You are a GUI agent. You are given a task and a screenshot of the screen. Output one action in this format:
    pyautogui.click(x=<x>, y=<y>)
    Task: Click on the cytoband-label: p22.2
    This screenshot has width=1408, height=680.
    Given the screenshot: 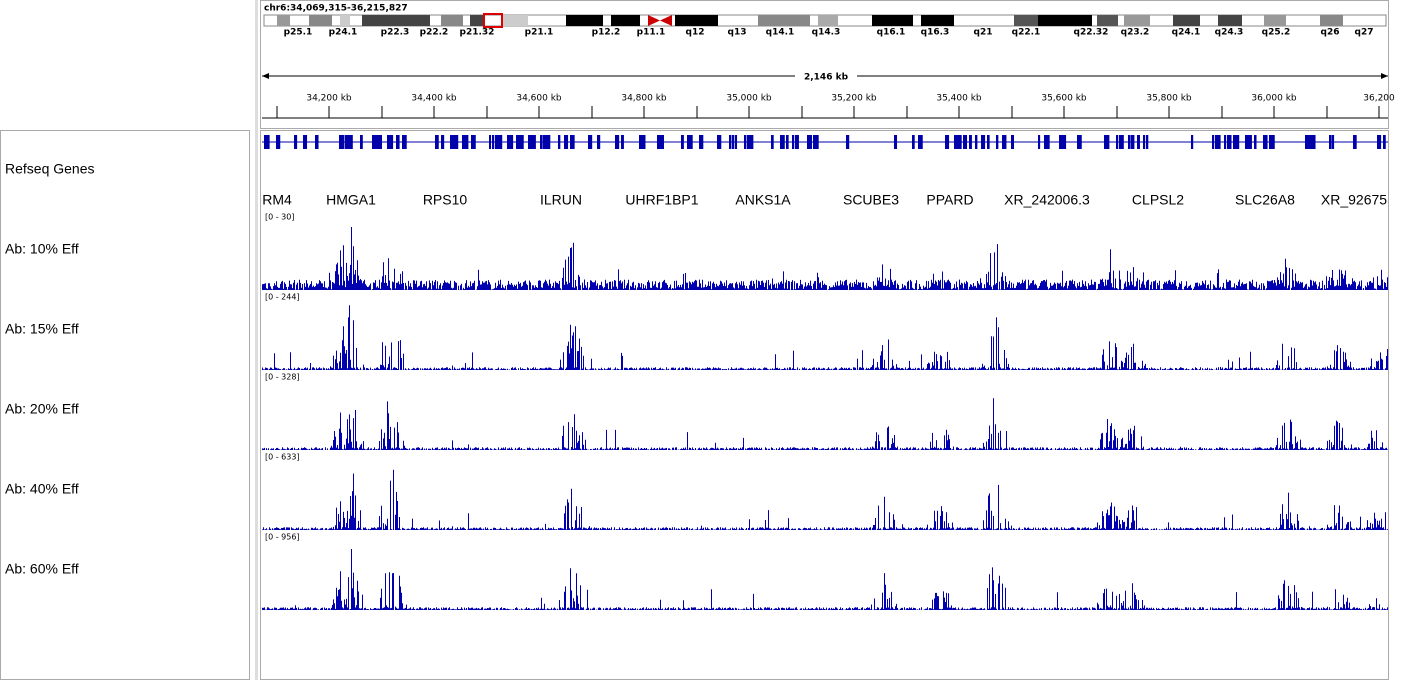 What is the action you would take?
    pyautogui.click(x=434, y=33)
    